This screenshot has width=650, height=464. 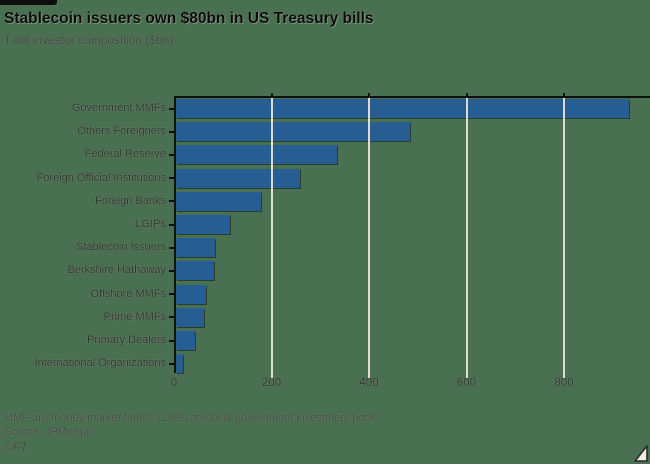 I want to click on category-label: LGIPs, so click(x=150, y=224).